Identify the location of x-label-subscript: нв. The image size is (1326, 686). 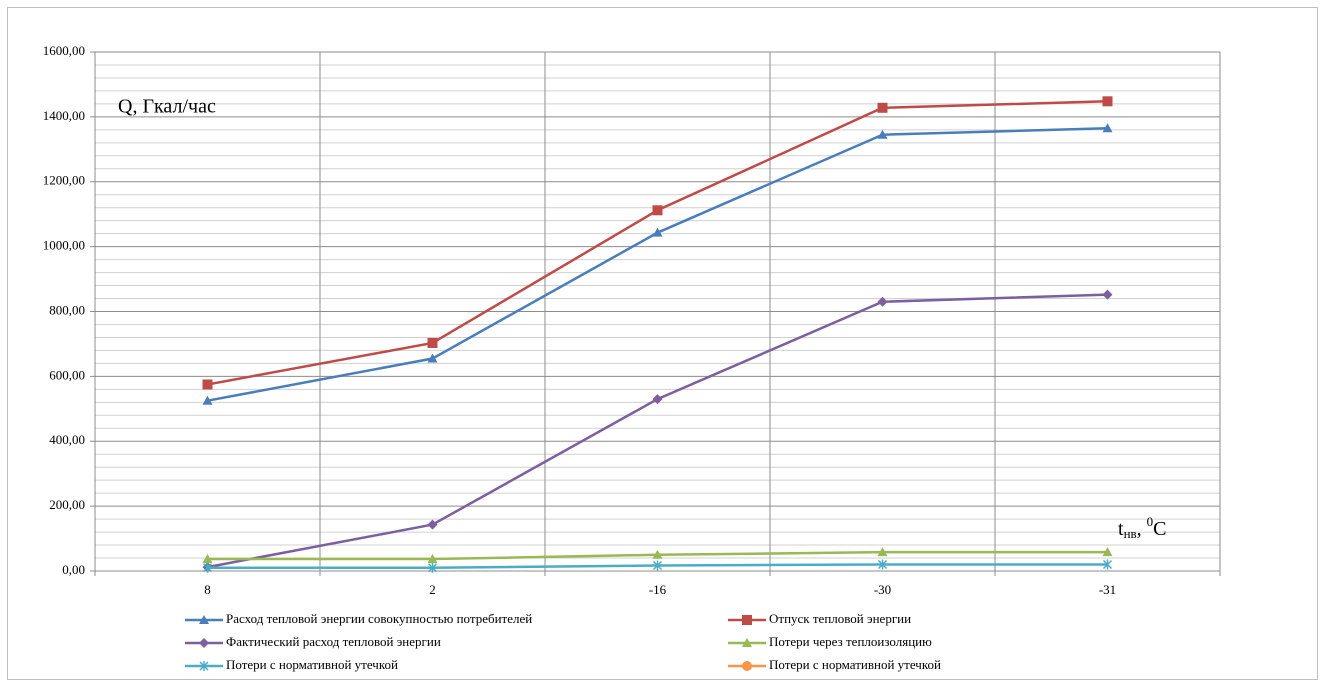
(1130, 533).